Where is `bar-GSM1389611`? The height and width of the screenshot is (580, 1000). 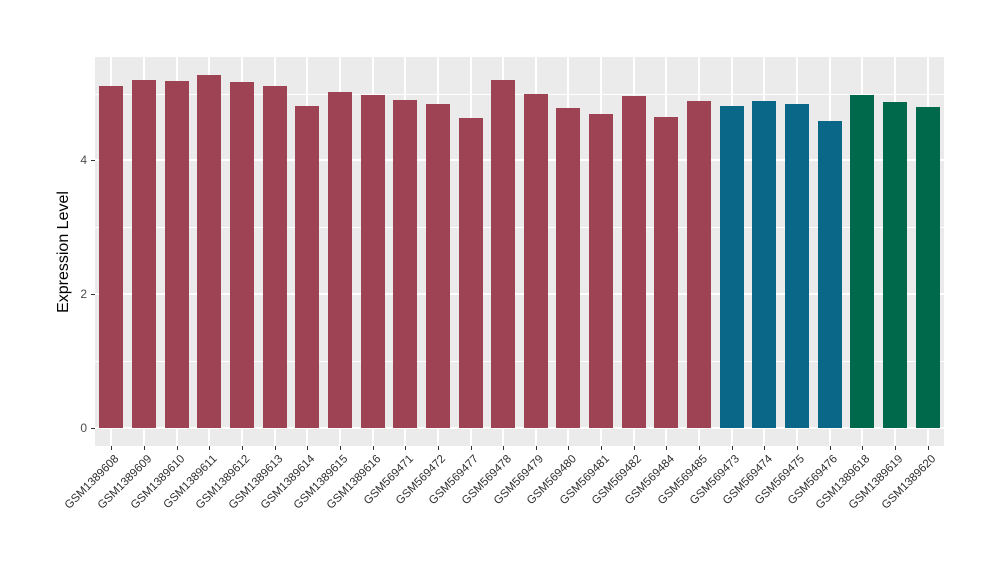 bar-GSM1389611 is located at coordinates (209, 251).